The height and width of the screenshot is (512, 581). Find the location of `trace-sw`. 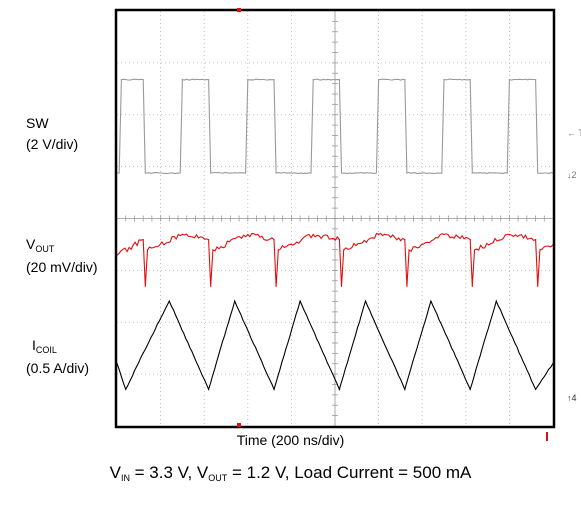

trace-sw is located at coordinates (335, 126).